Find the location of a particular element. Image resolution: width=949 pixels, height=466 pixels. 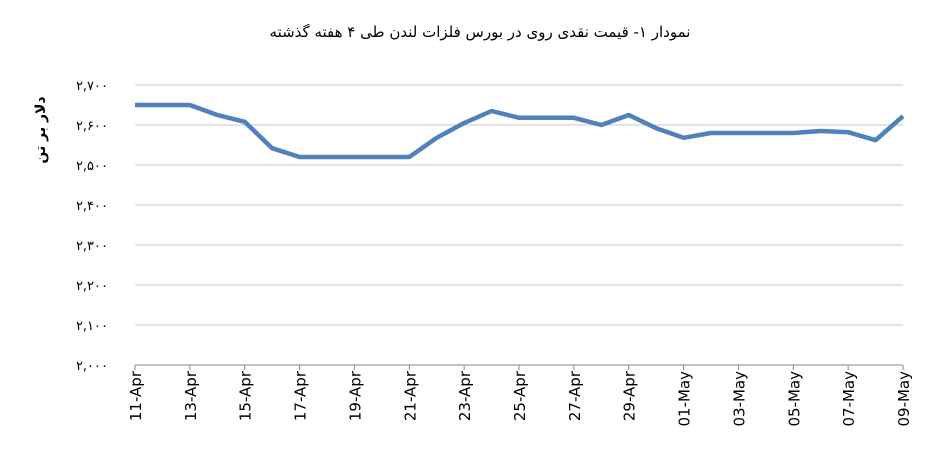

y-tick-label: ۲,۲۰۰ is located at coordinates (92, 286).